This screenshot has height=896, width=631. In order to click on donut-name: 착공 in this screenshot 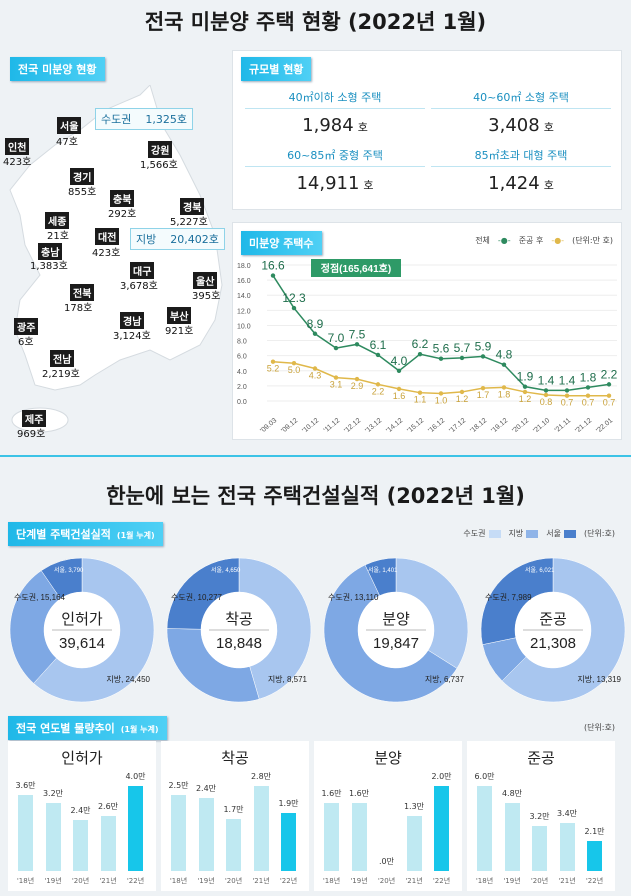, I will do `click(239, 619)`.